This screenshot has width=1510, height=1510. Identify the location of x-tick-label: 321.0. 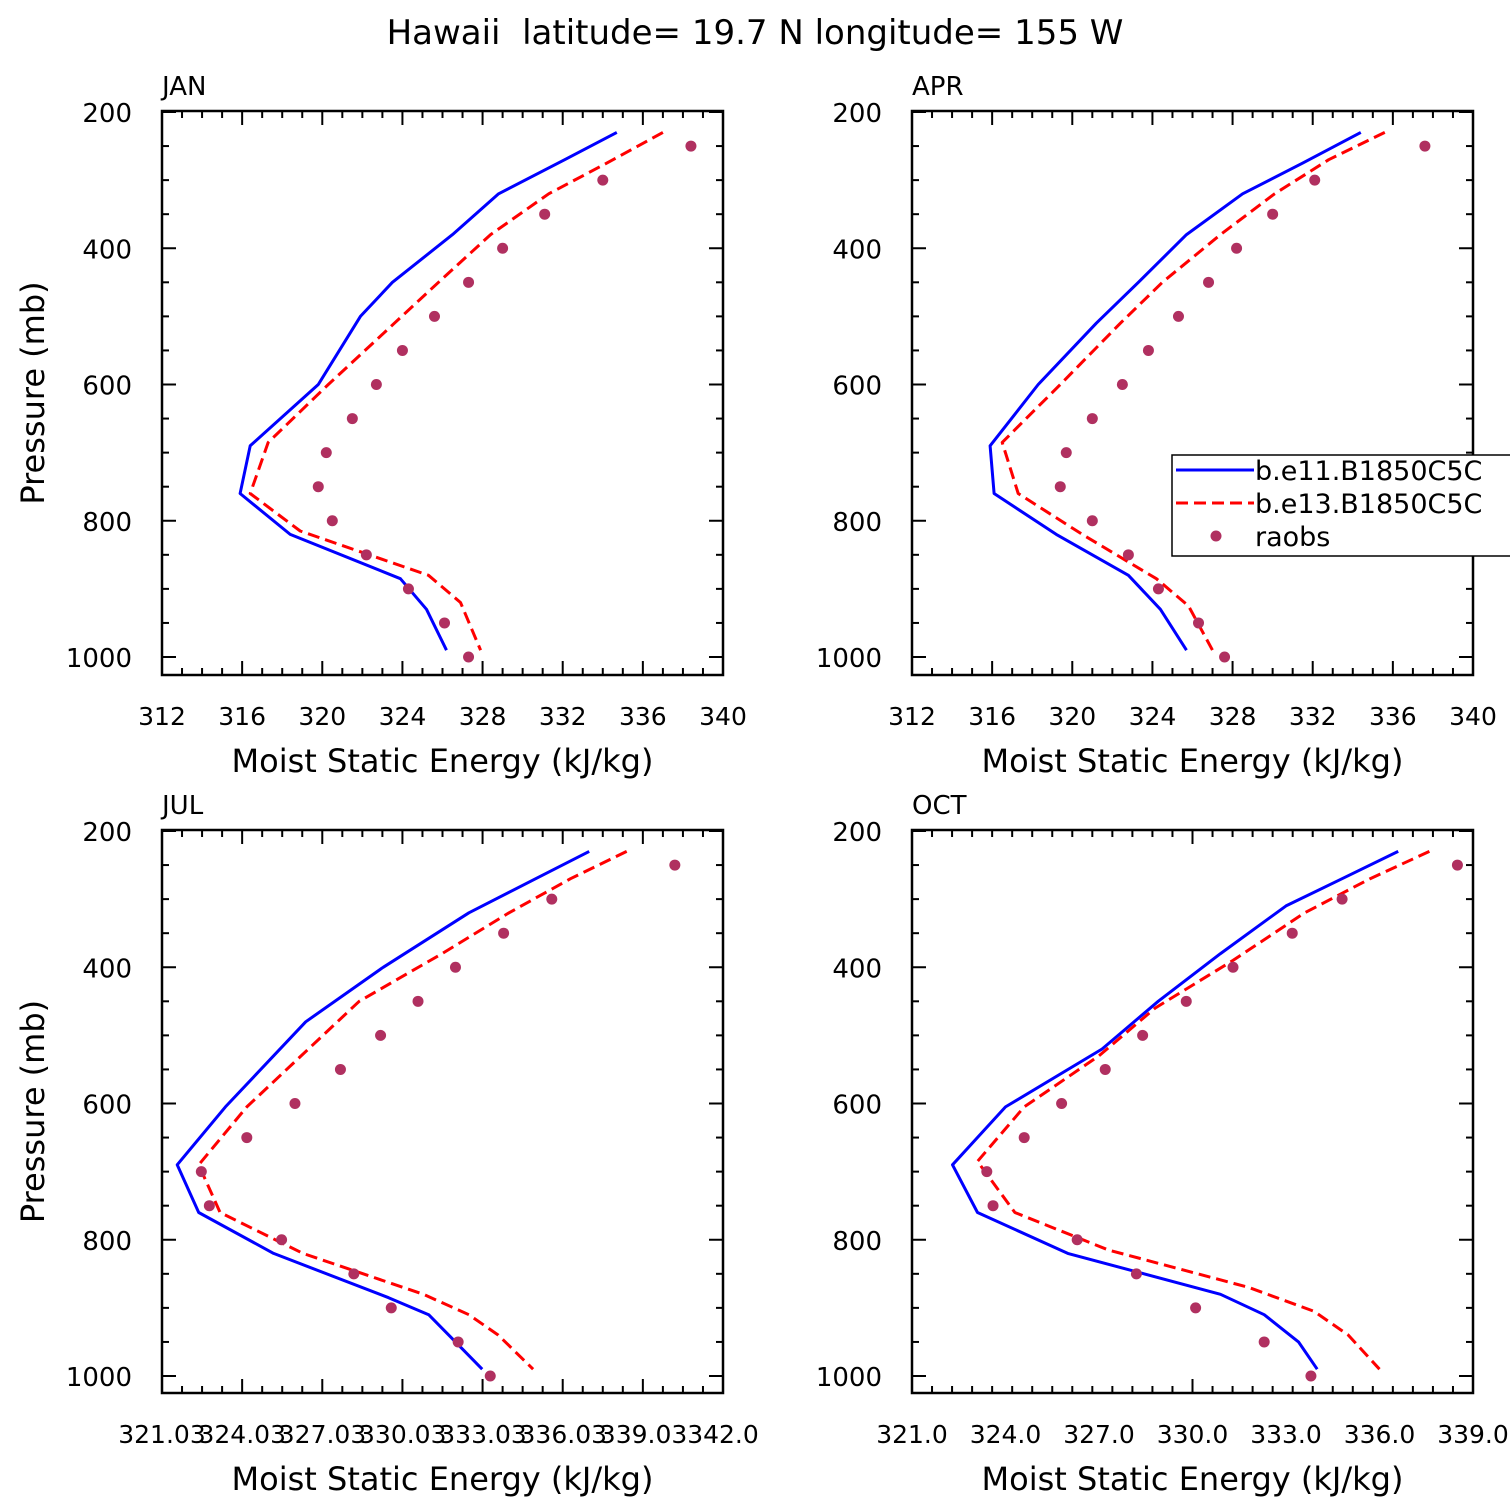
(912, 1434).